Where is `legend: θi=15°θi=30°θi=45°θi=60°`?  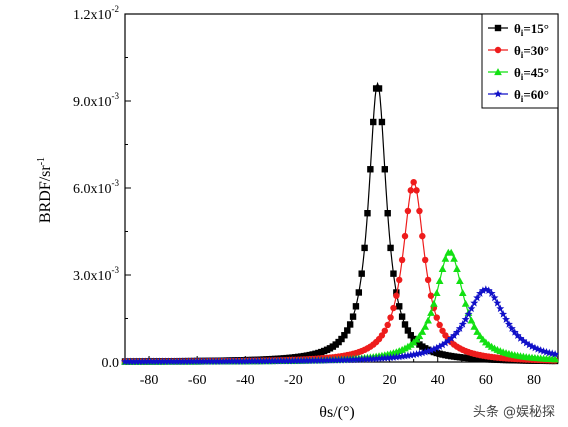
legend: θi=15°θi=30°θi=45°θi=60° is located at coordinates (520, 61).